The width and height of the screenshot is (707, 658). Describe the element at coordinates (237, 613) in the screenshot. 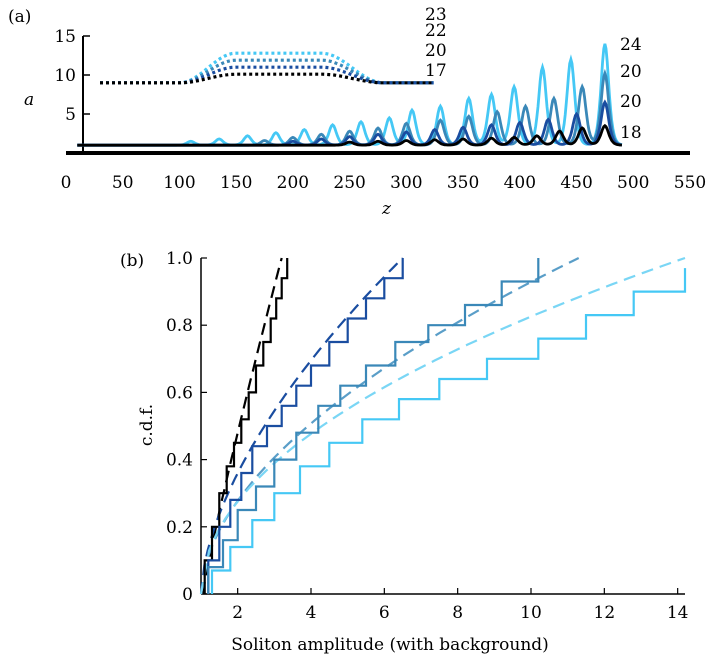

I see `panel-b-x-tick-label: 2` at that location.